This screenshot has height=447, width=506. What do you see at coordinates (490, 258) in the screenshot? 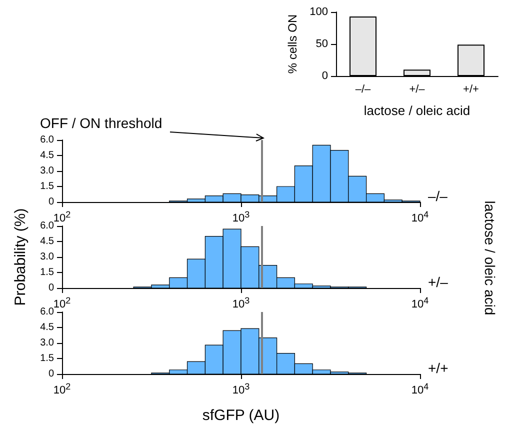
I see `text: lactose / oleic acid` at bounding box center [490, 258].